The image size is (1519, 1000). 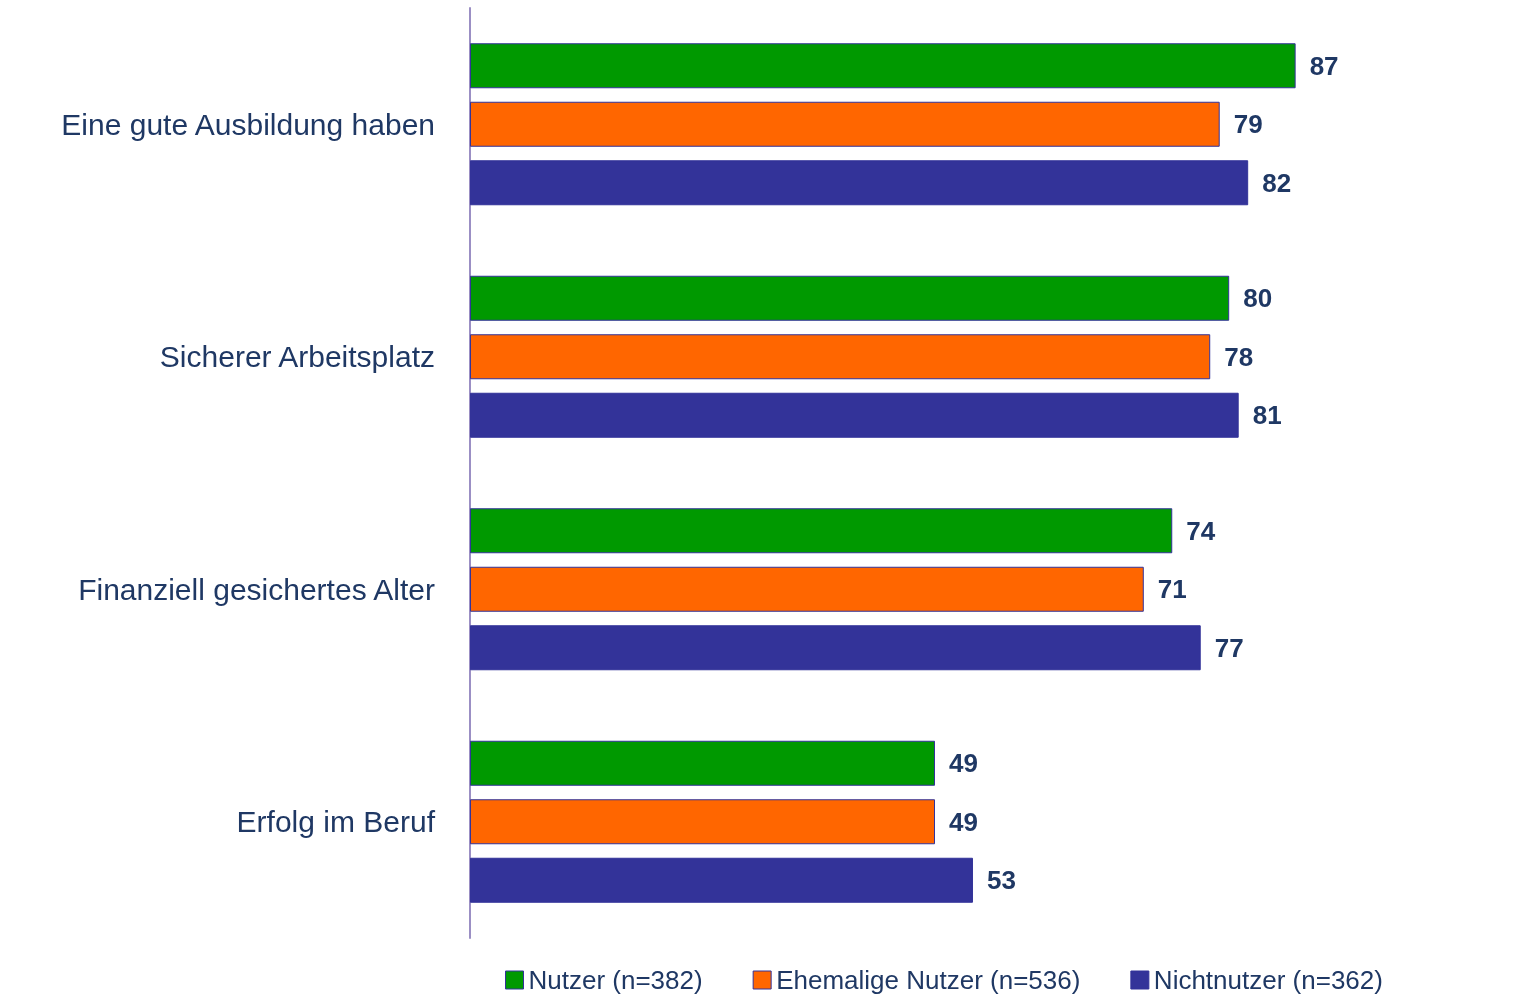 I want to click on legend-label: Nutzer (n=382), so click(x=615, y=980).